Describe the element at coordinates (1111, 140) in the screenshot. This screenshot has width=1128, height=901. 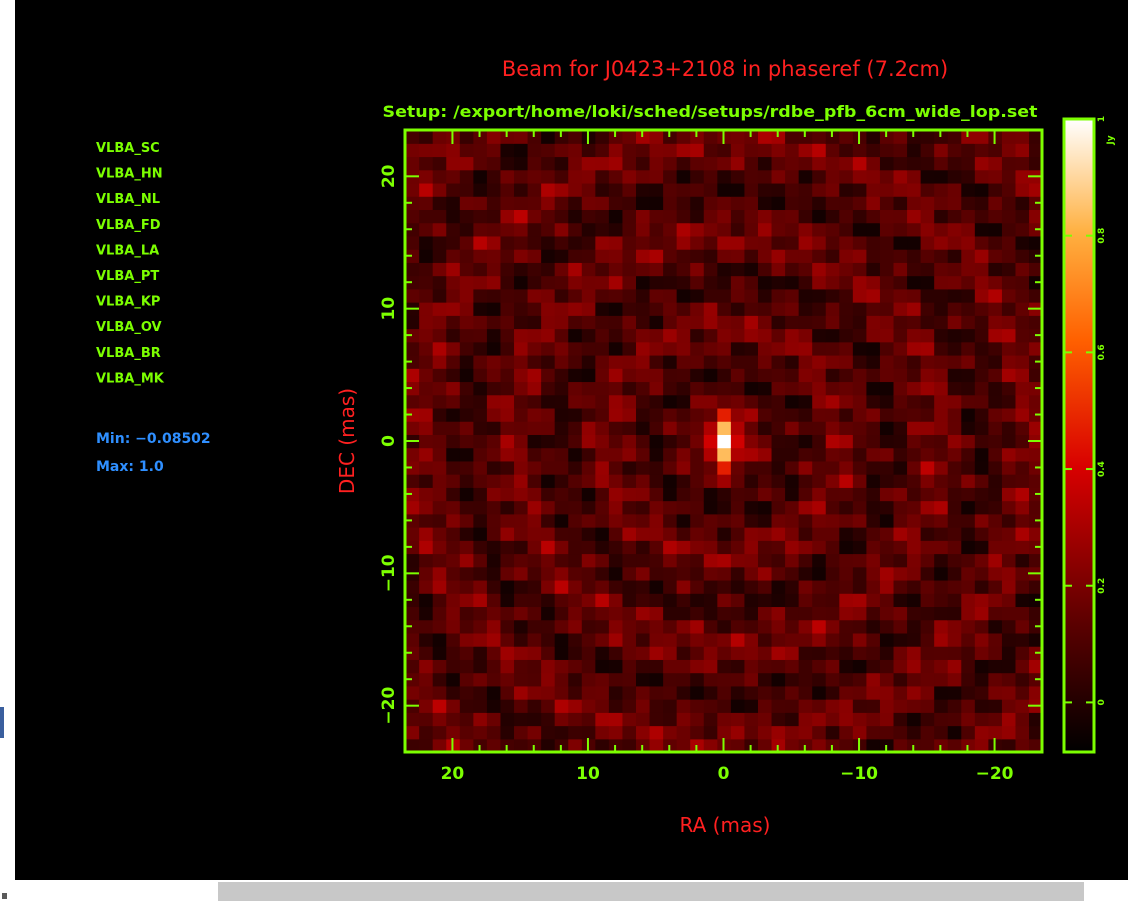
I see `colorbar-unit-label: Jy` at that location.